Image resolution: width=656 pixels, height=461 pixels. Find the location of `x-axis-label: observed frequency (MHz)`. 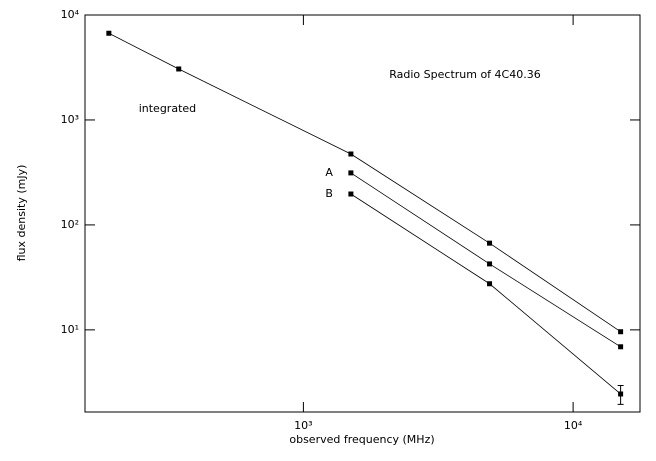

x-axis-label: observed frequency (MHz) is located at coordinates (361, 439).